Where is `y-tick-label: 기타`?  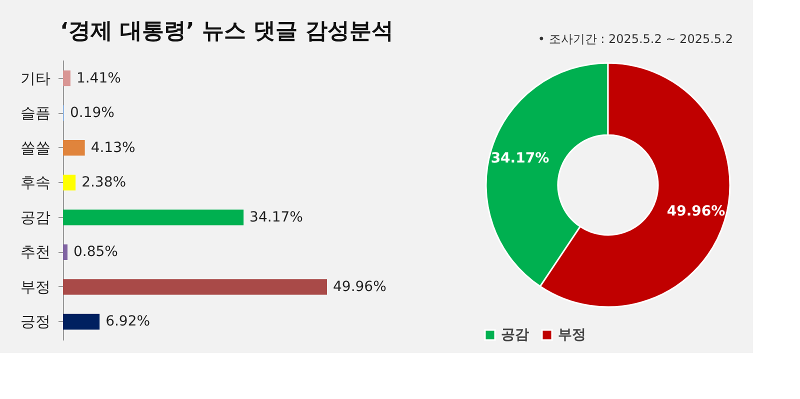
y-tick-label: 기타 is located at coordinates (35, 78).